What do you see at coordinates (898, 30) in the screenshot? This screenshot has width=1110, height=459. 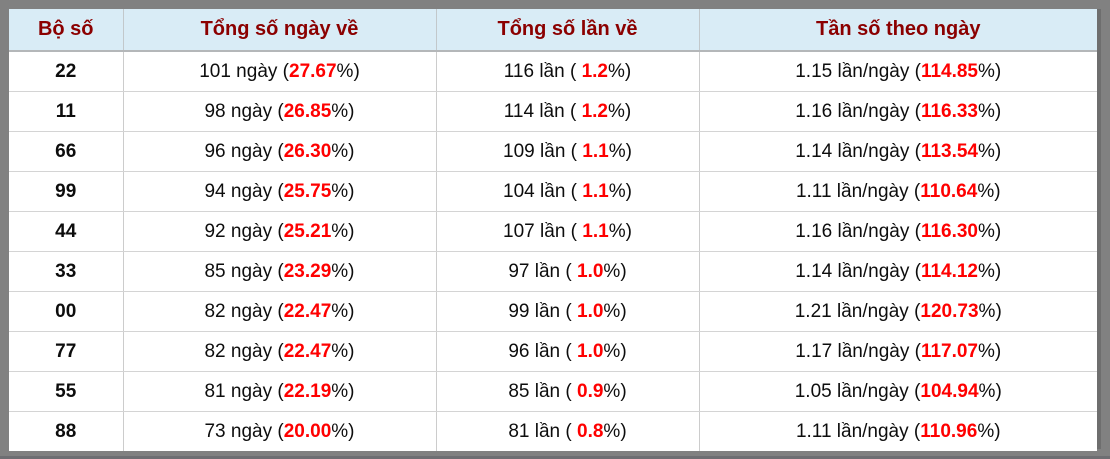 I see `header-frequency-per-day: Tần số theo ngày` at bounding box center [898, 30].